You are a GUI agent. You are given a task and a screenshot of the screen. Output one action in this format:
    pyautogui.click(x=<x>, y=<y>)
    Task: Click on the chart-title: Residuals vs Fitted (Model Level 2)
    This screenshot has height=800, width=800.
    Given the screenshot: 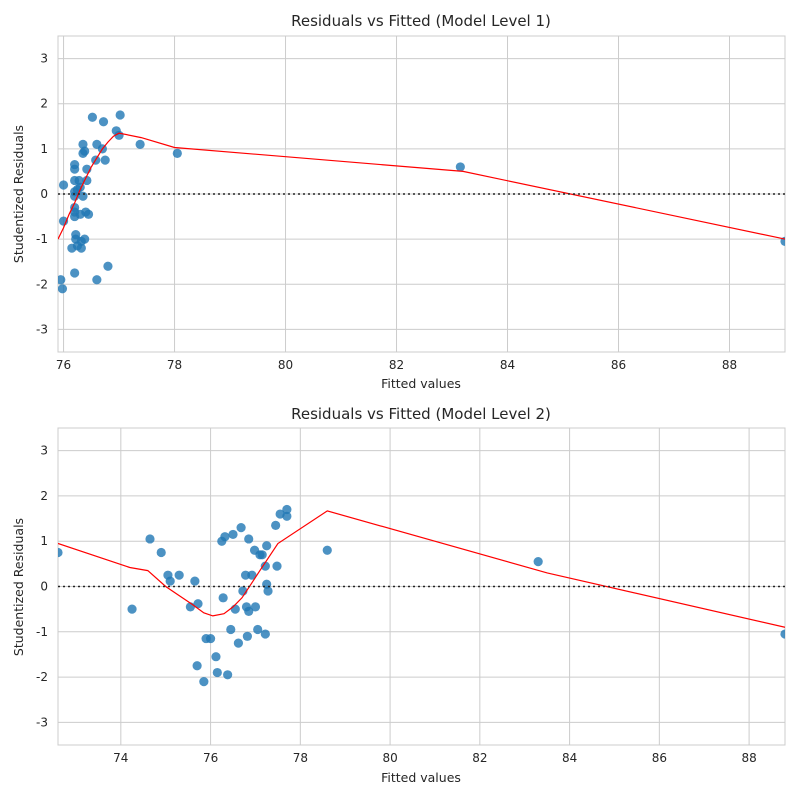 What is the action you would take?
    pyautogui.click(x=421, y=414)
    